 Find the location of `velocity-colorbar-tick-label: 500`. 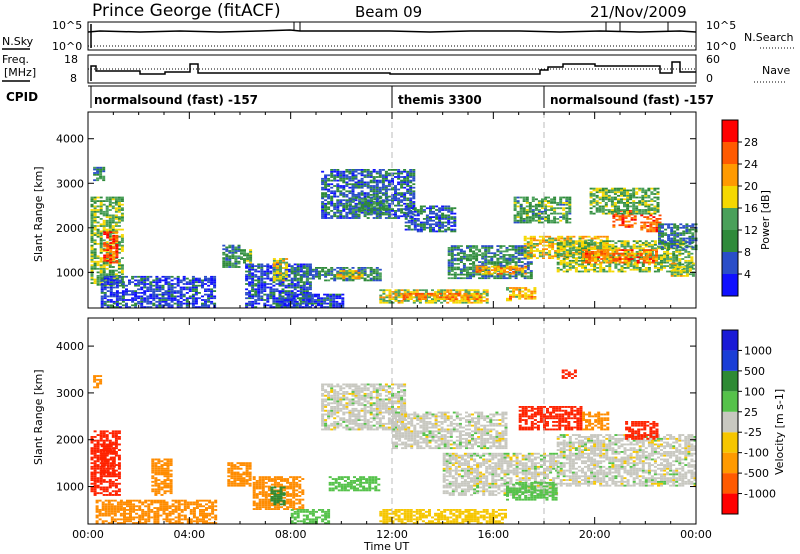

velocity-colorbar-tick-label: 500 is located at coordinates (754, 371).